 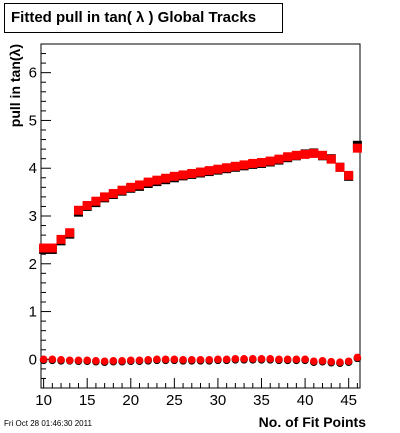 What do you see at coordinates (48, 423) in the screenshot?
I see `timestamp: Fri Oct 28 01:46:30 2011` at bounding box center [48, 423].